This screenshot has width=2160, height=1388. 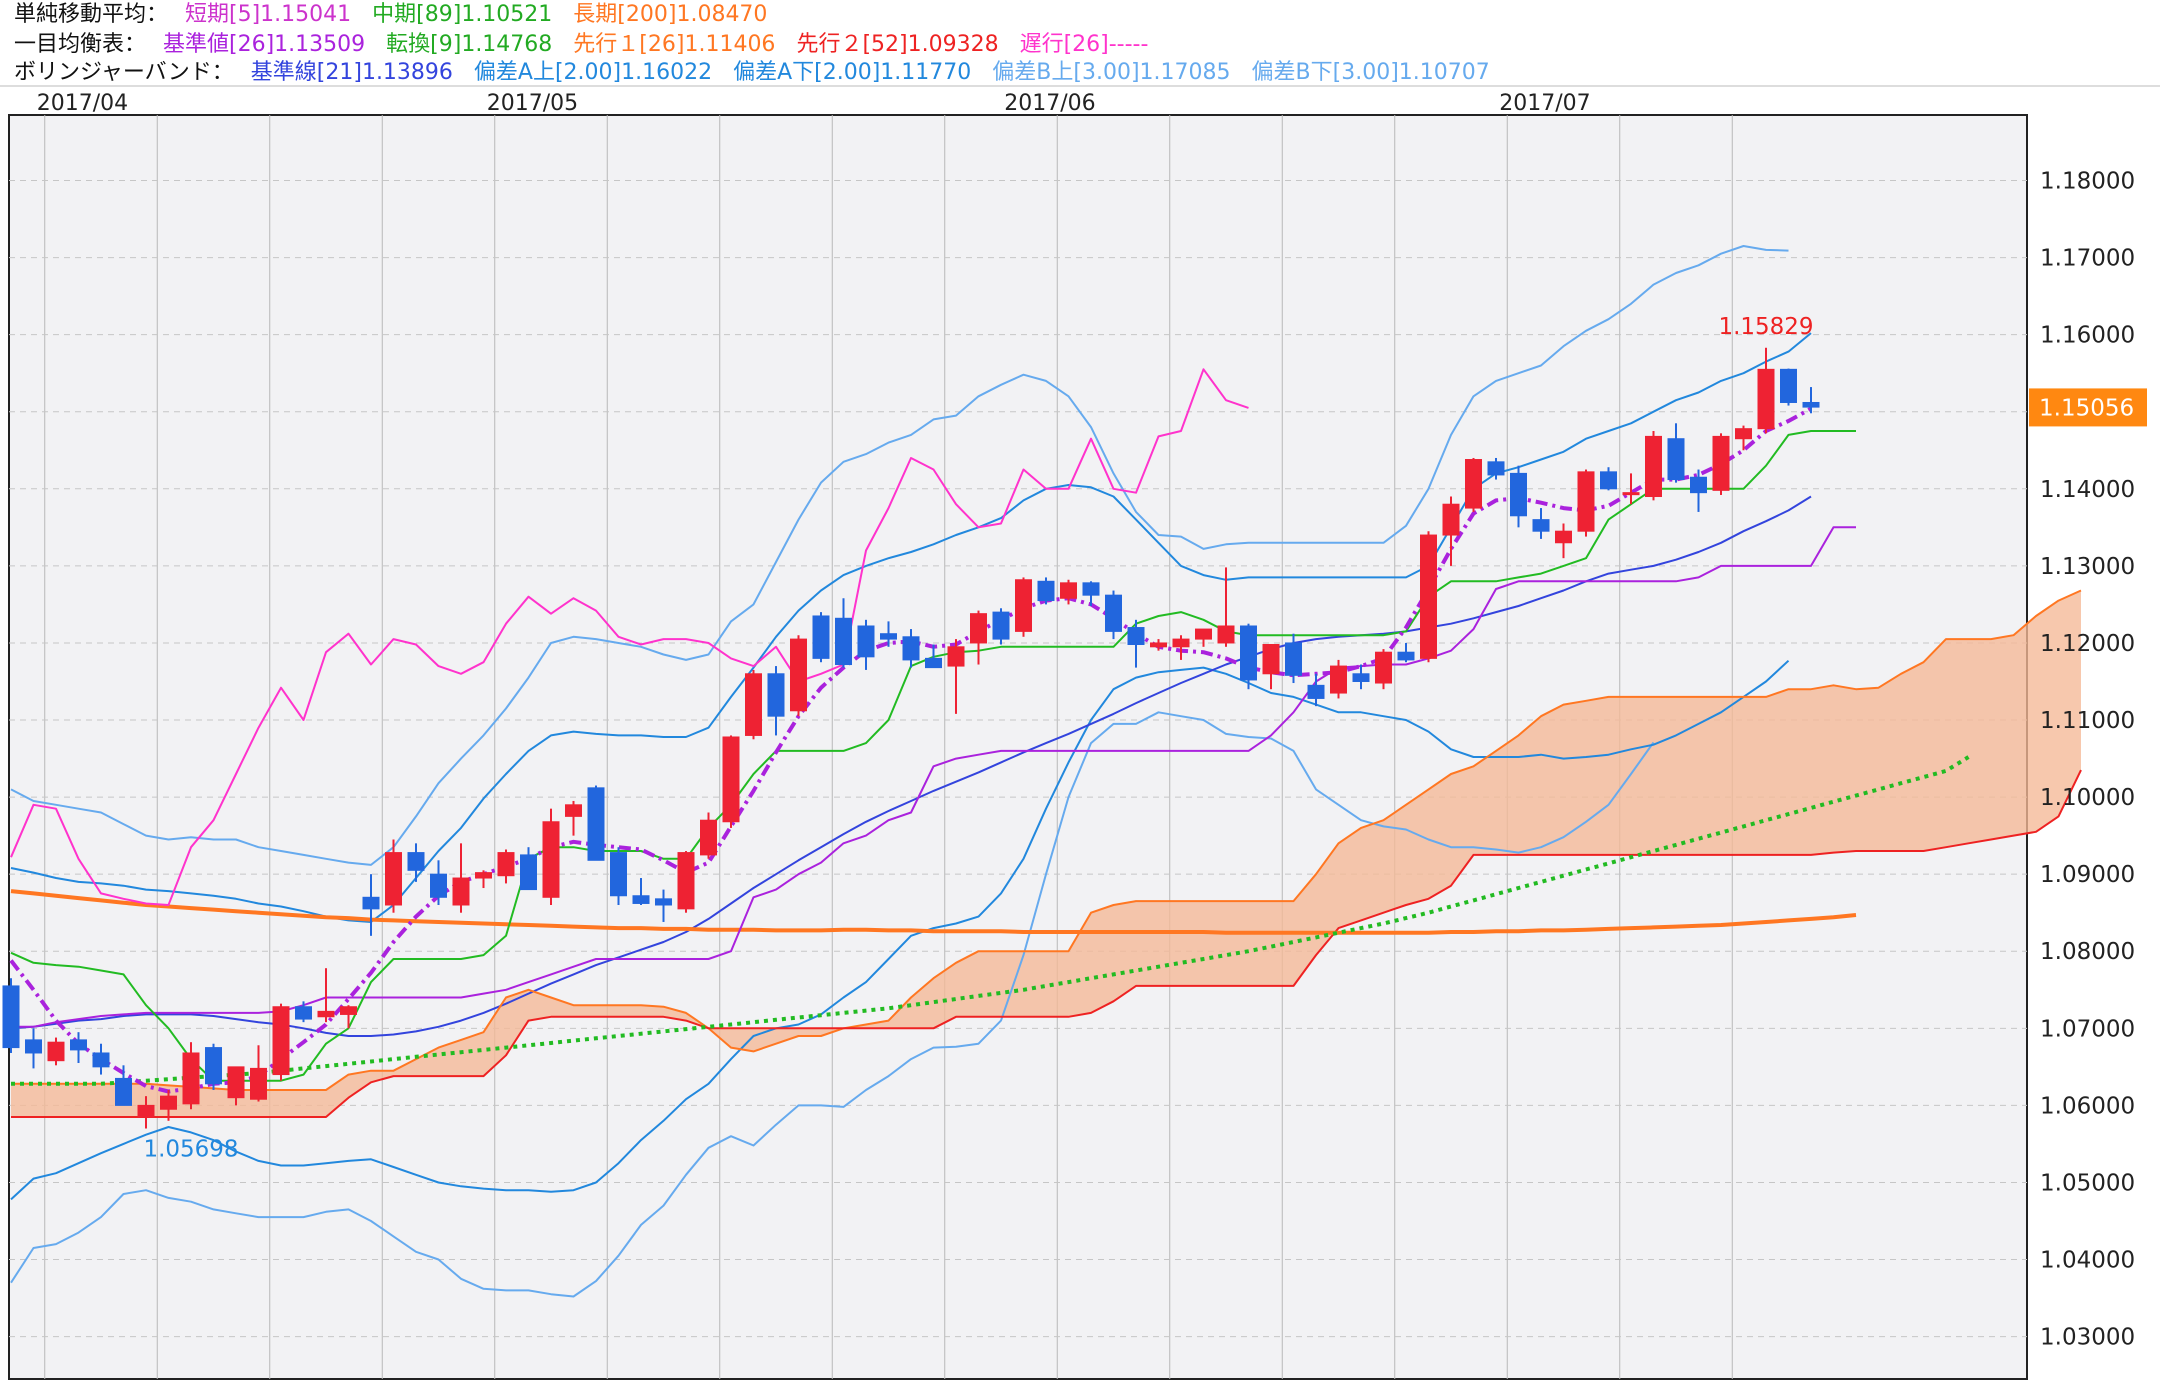 I want to click on x-month-label: 2017/04, so click(x=82, y=103).